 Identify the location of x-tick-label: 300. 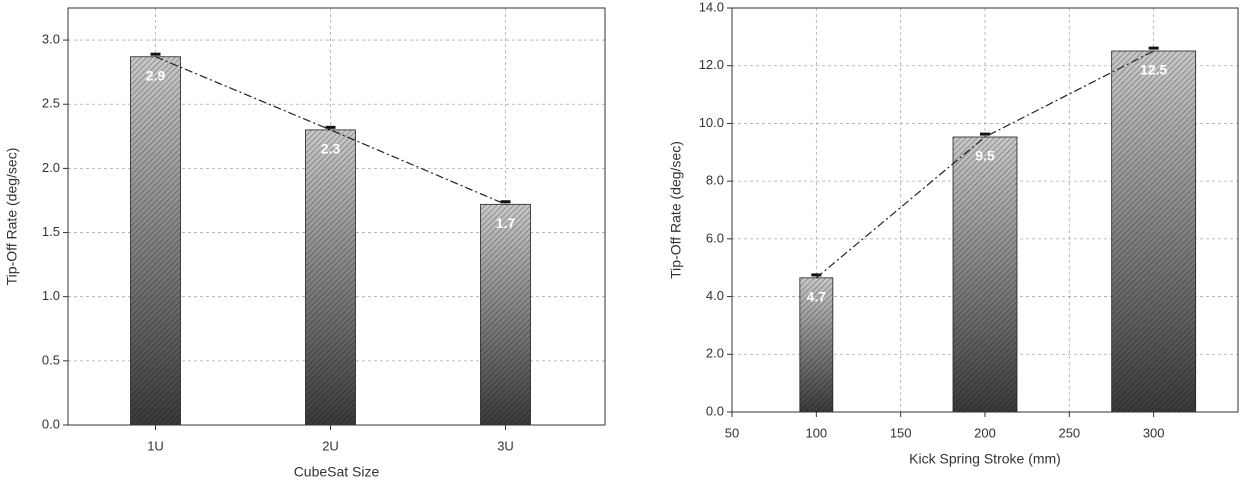
(1154, 432).